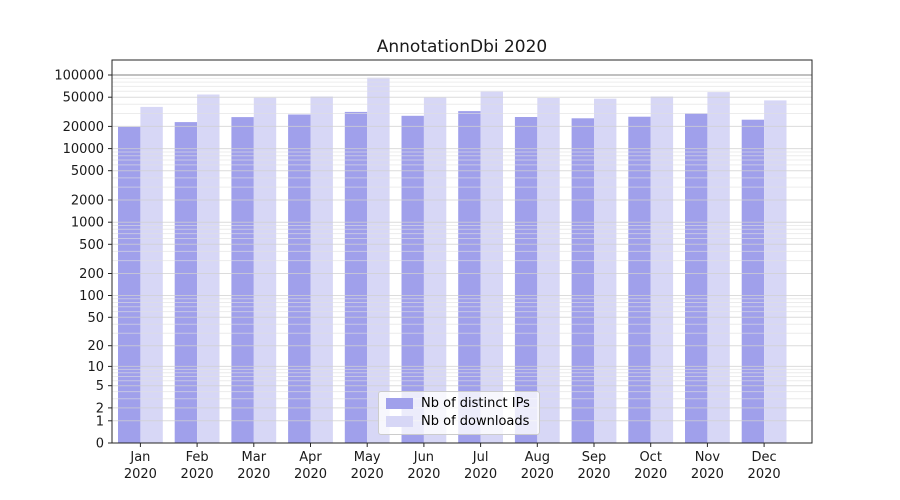  What do you see at coordinates (399, 421) in the screenshot?
I see `legend-swatch-downloads` at bounding box center [399, 421].